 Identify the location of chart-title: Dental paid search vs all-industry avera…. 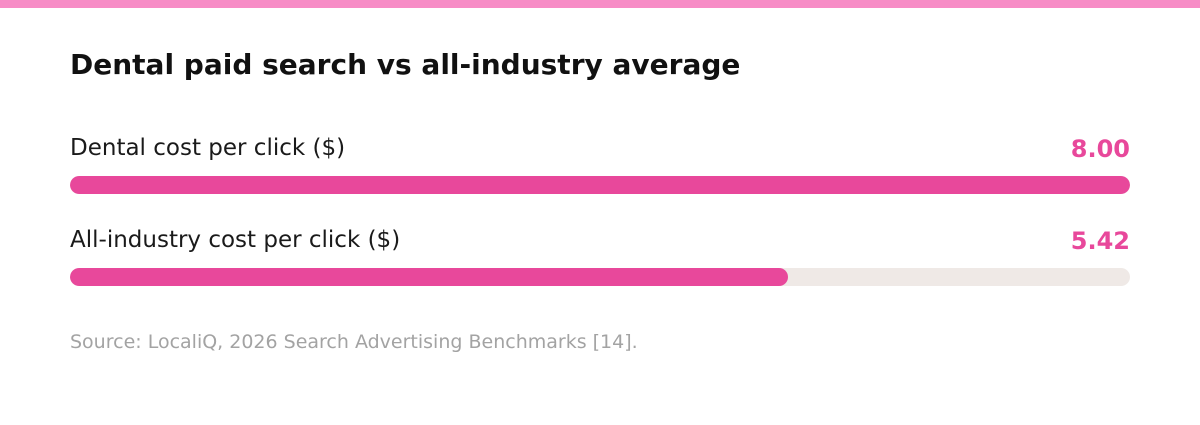
(405, 64).